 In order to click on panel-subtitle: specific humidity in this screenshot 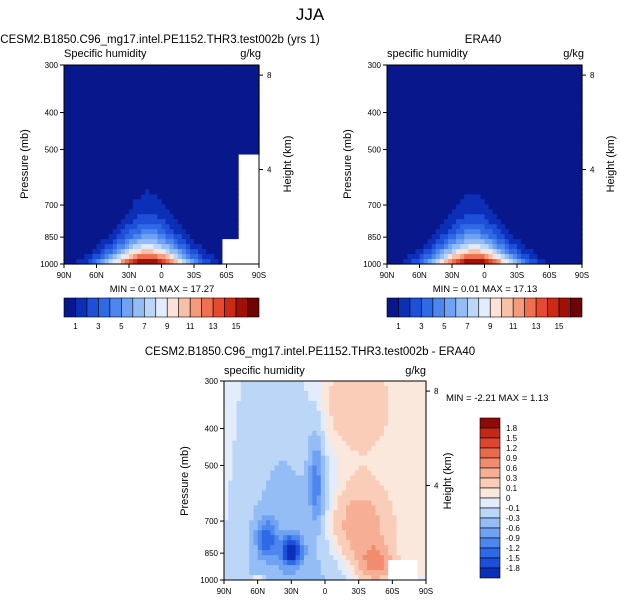, I will do `click(264, 371)`.